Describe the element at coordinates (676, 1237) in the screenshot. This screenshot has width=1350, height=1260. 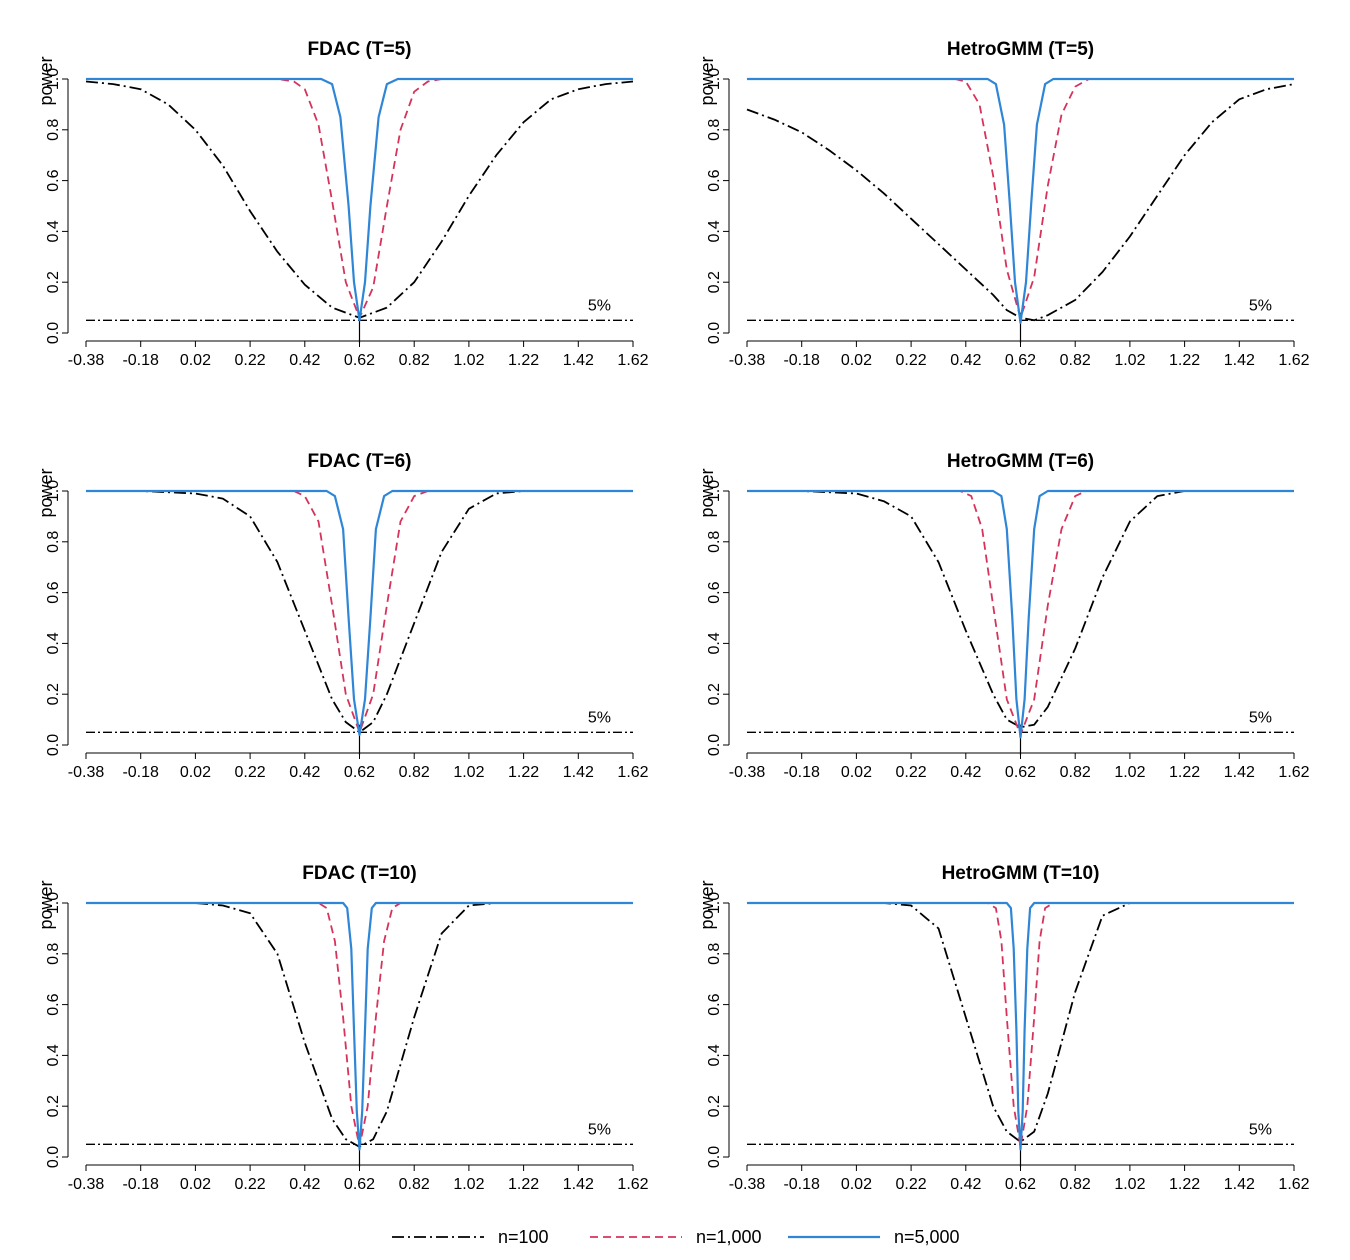
I see `legend: n=100 n=1,000 n=5,000` at that location.